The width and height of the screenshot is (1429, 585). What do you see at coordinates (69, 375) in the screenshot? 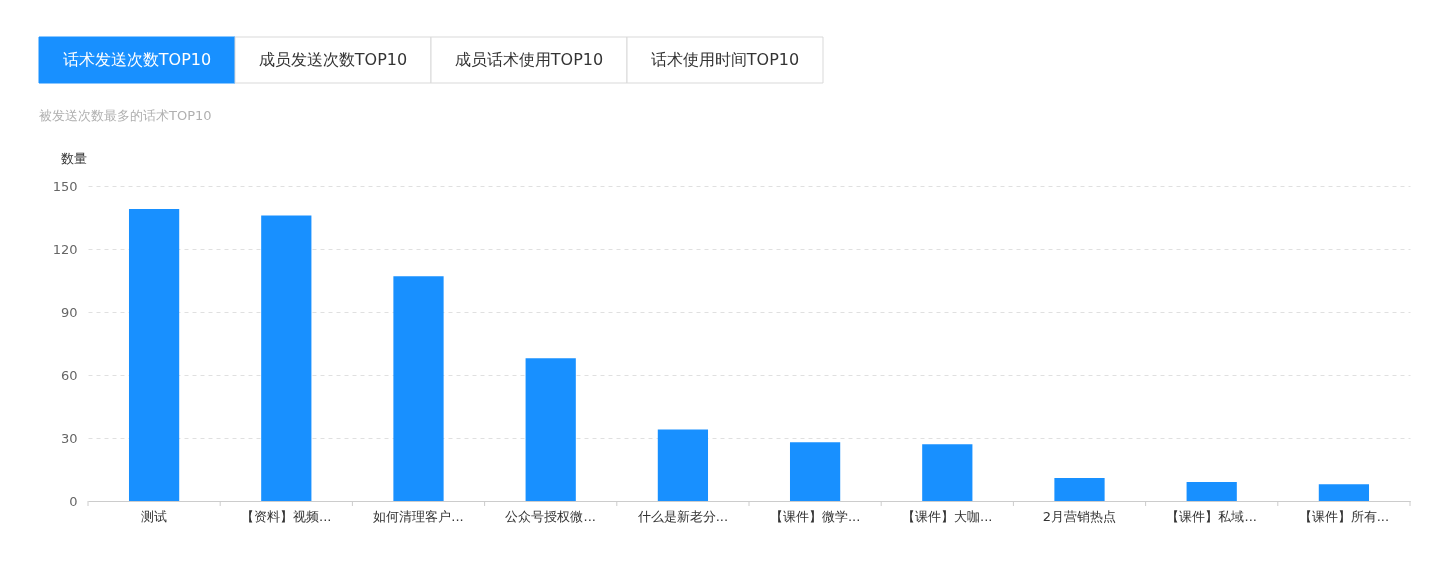
I see `y-tick-label: 60` at bounding box center [69, 375].